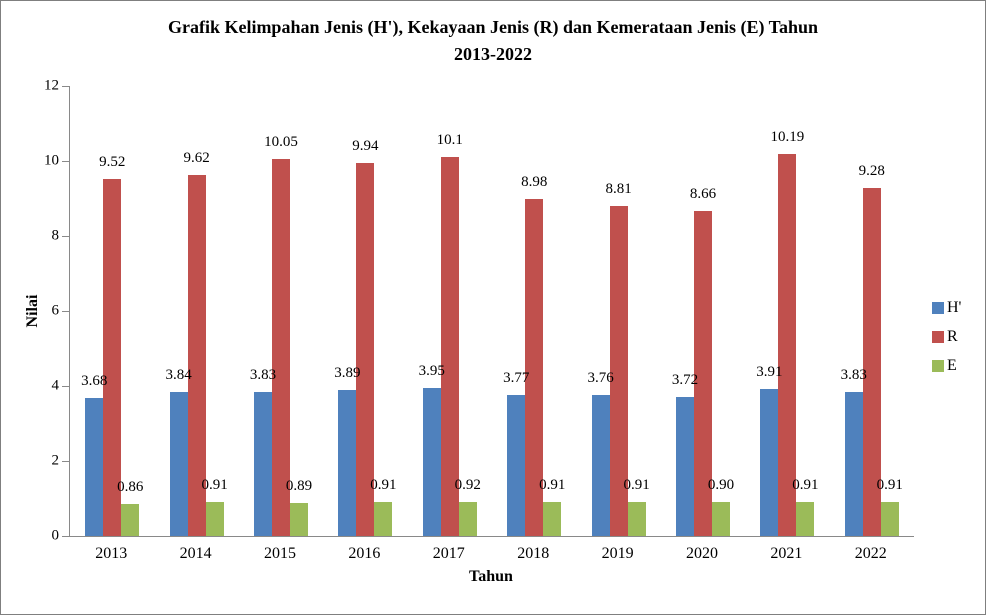  Describe the element at coordinates (617, 553) in the screenshot. I see `x-tick-label-2019: 2019` at that location.